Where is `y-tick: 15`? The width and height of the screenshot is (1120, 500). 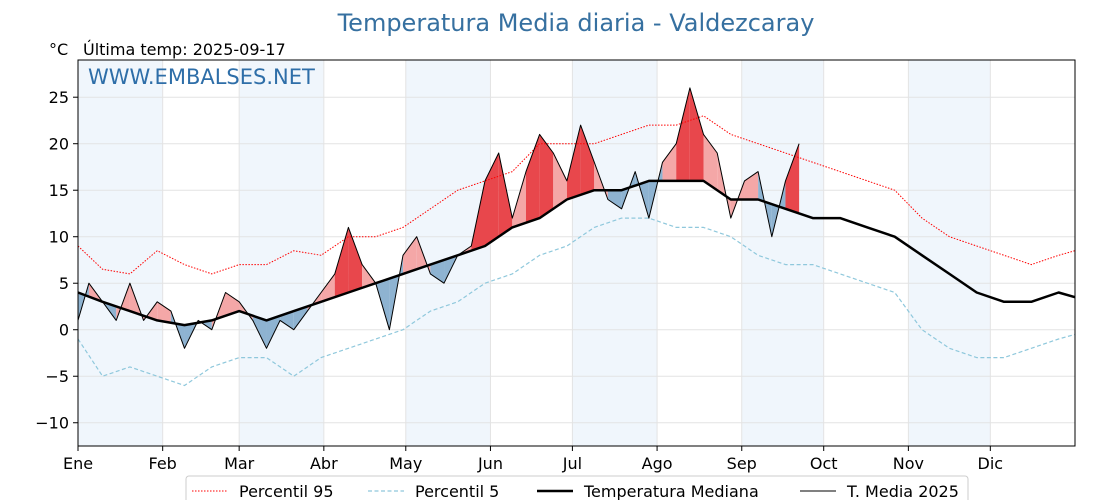 y-tick: 15 is located at coordinates (63, 190).